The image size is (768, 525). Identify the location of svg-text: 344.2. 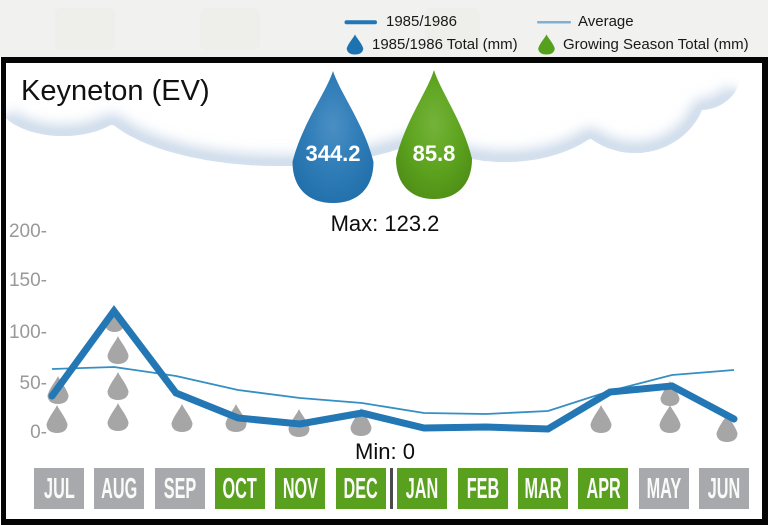
(332, 153).